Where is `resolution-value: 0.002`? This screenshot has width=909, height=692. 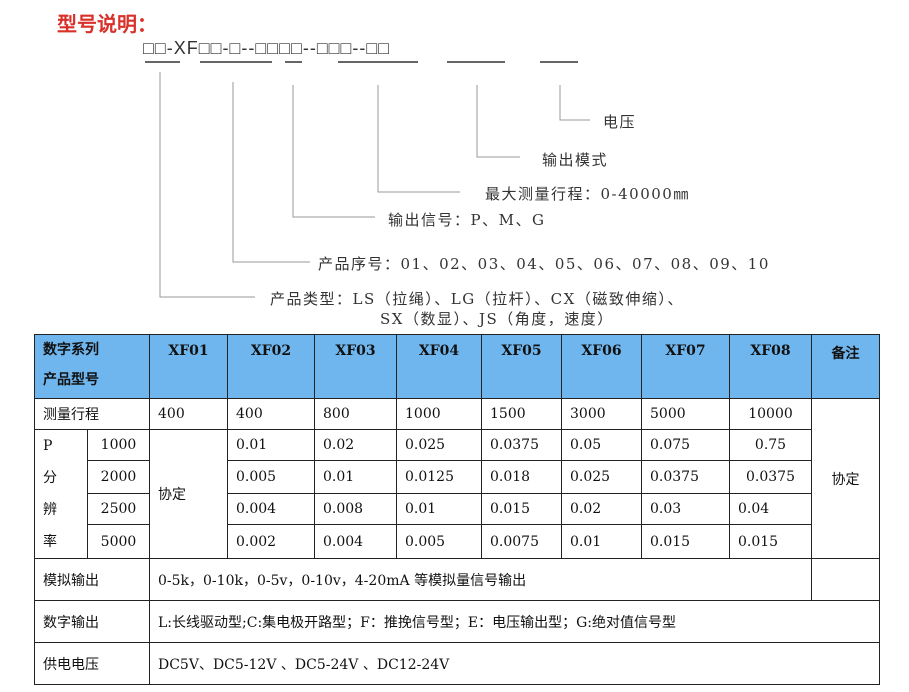
resolution-value: 0.002 is located at coordinates (271, 541).